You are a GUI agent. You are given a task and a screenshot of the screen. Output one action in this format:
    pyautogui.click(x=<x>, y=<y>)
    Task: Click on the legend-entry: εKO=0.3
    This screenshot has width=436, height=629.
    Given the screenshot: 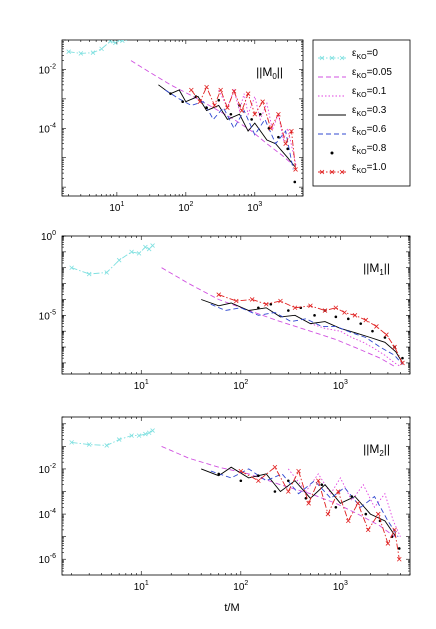 What is the action you would take?
    pyautogui.click(x=352, y=111)
    